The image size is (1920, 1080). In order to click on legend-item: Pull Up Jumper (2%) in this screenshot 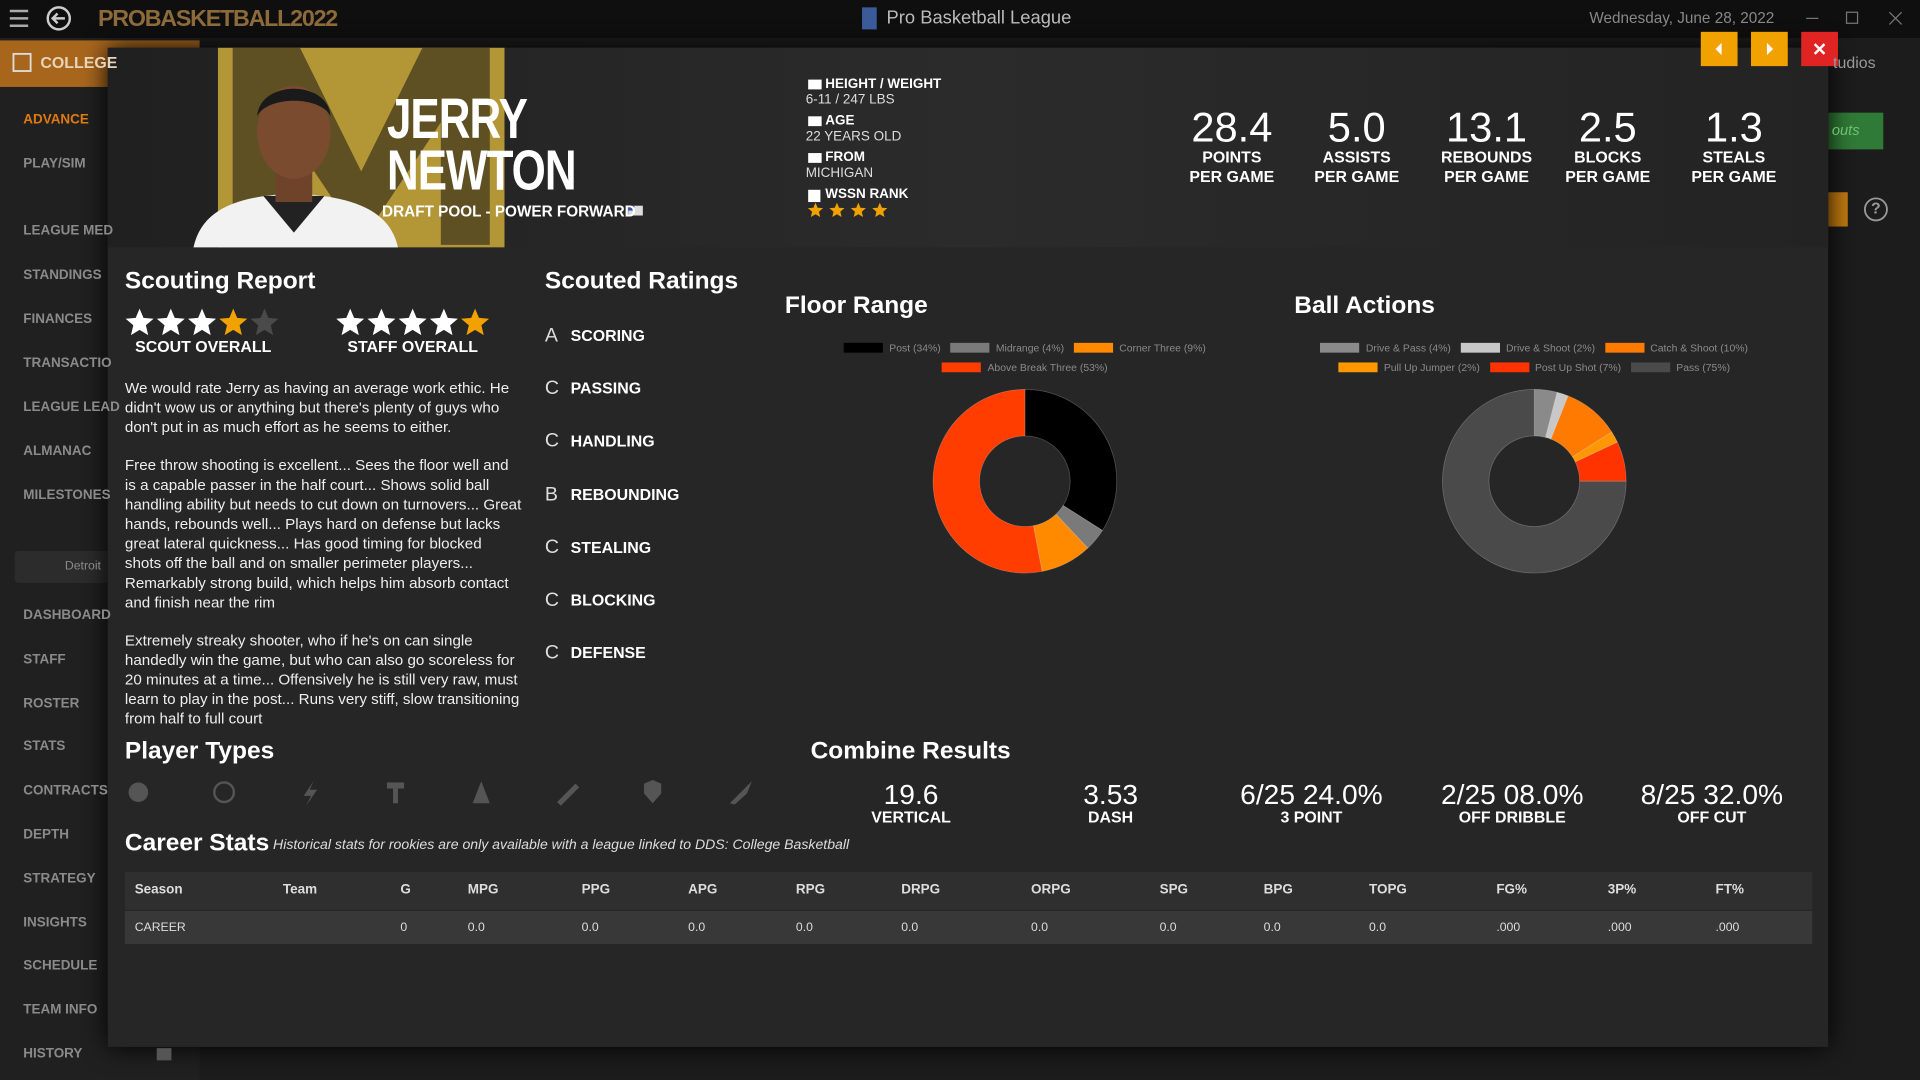, I will do `click(1409, 367)`.